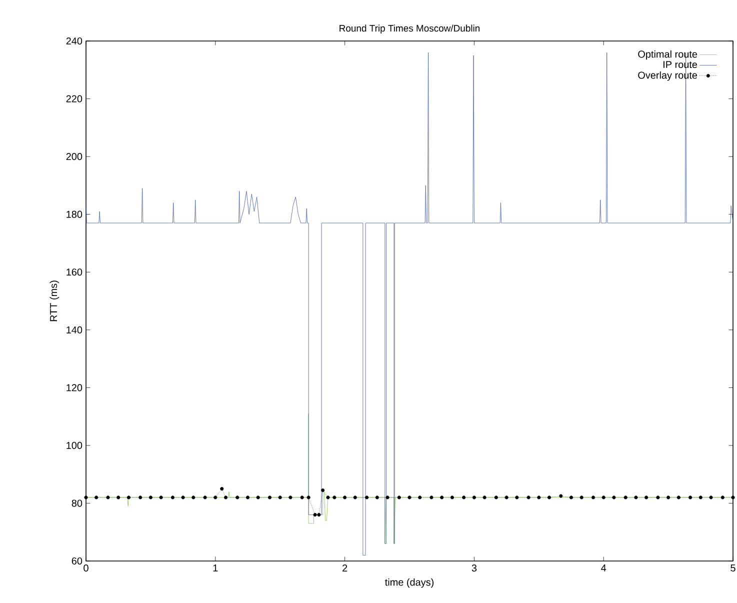  I want to click on y-tick-label: 180, so click(74, 214).